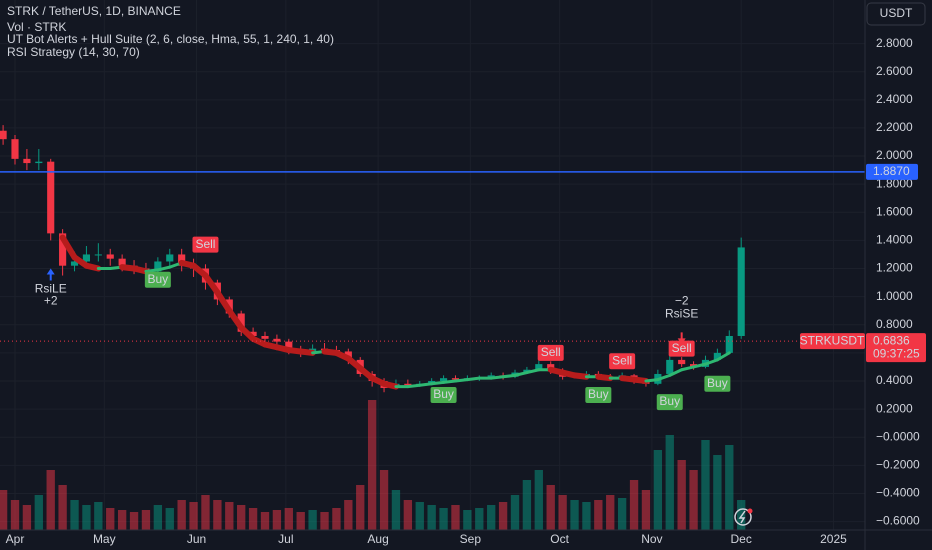 The height and width of the screenshot is (550, 932). I want to click on indicator-label: Vol · STRK, so click(36, 27).